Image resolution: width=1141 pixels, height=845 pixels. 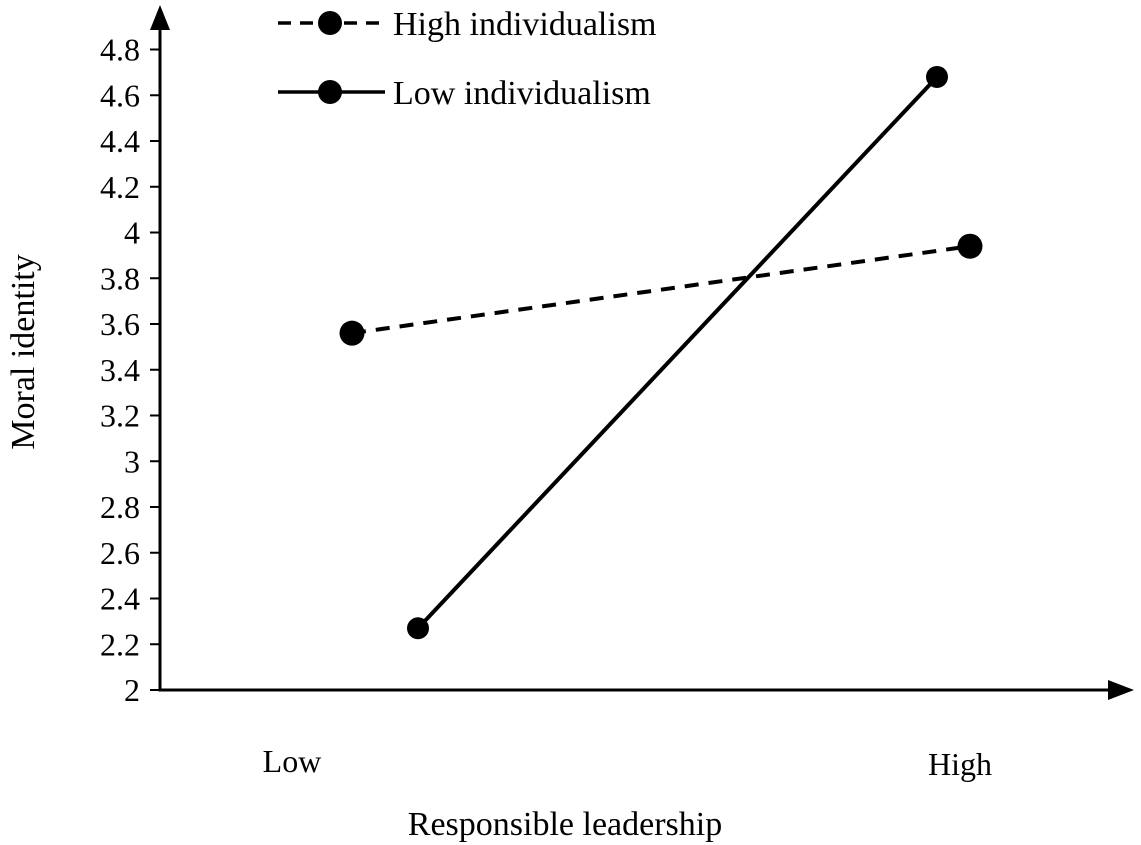 I want to click on legend-label-low-individualism: Low individualism, so click(x=522, y=93).